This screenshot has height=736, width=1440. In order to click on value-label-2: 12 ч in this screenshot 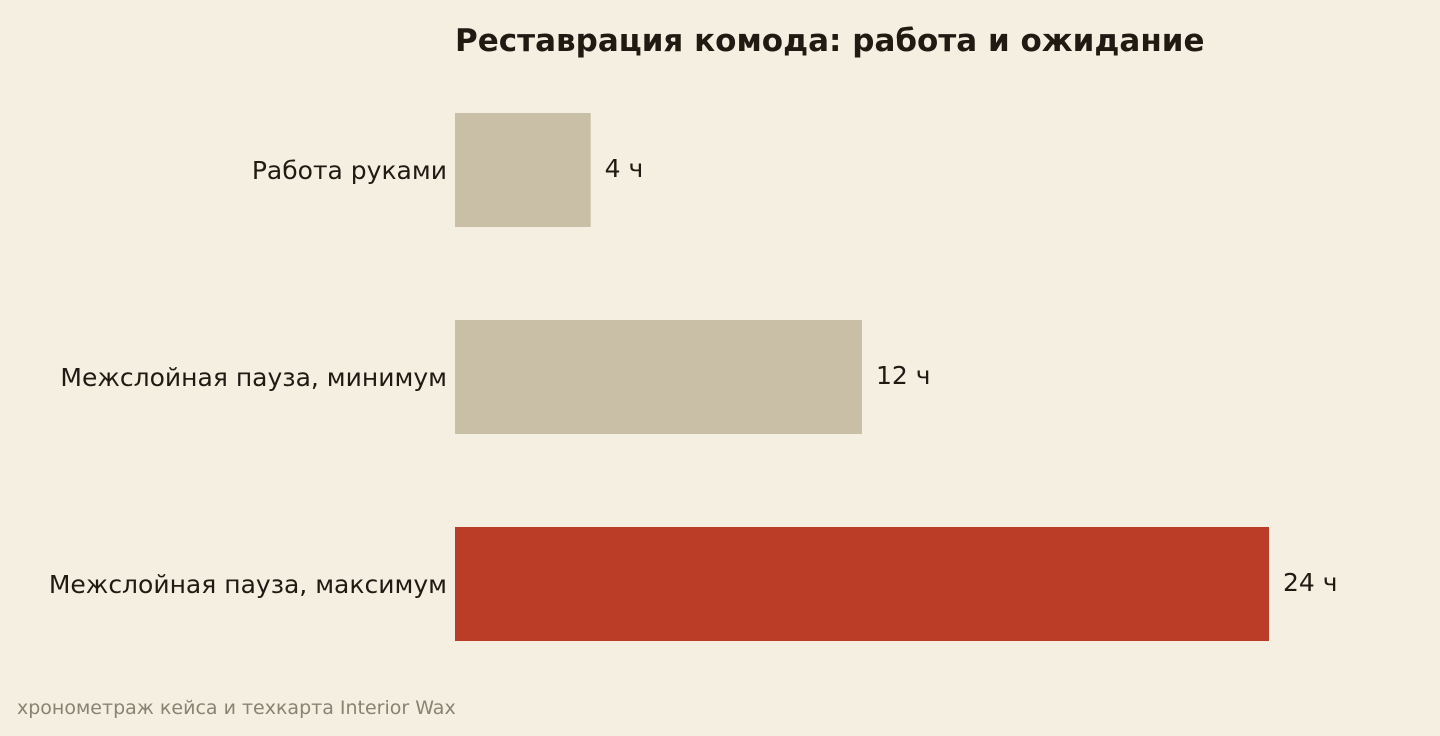, I will do `click(903, 375)`.